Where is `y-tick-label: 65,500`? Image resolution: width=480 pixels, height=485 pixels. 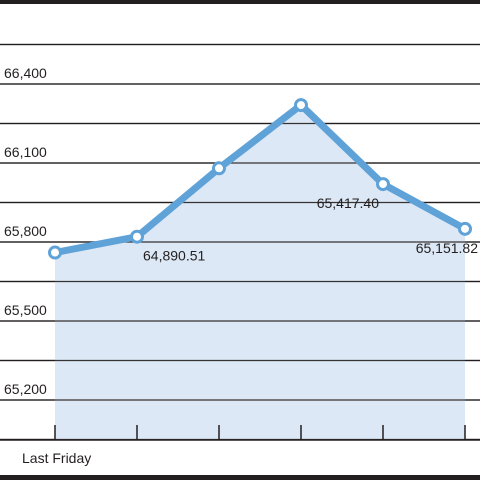 y-tick-label: 65,500 is located at coordinates (25, 310).